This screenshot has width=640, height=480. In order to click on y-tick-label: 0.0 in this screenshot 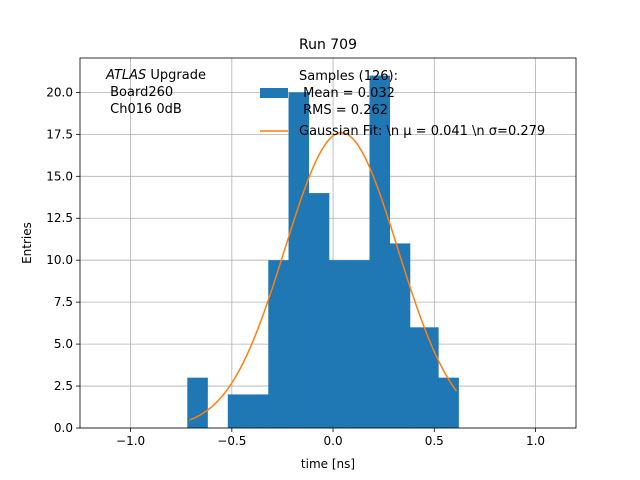, I will do `click(63, 428)`.